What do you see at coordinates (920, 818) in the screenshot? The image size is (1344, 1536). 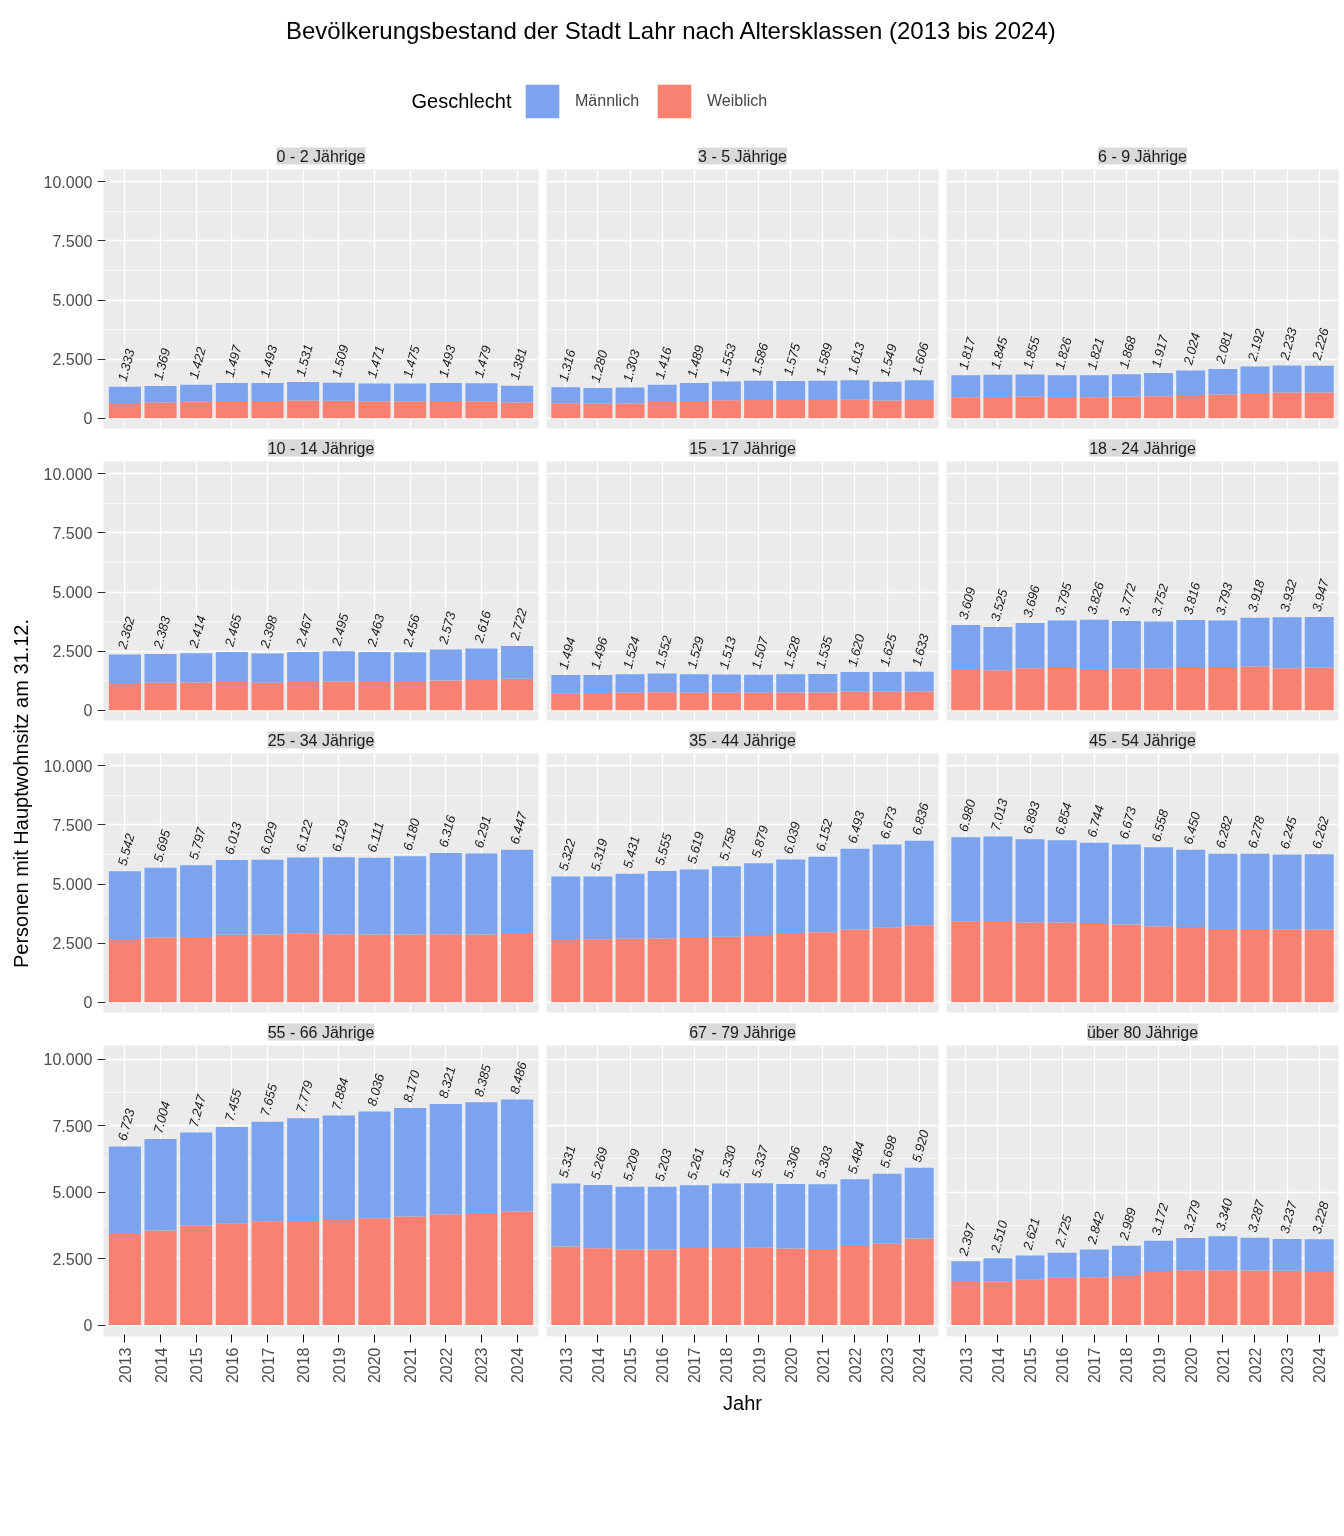 I see `total-label: 6.836` at bounding box center [920, 818].